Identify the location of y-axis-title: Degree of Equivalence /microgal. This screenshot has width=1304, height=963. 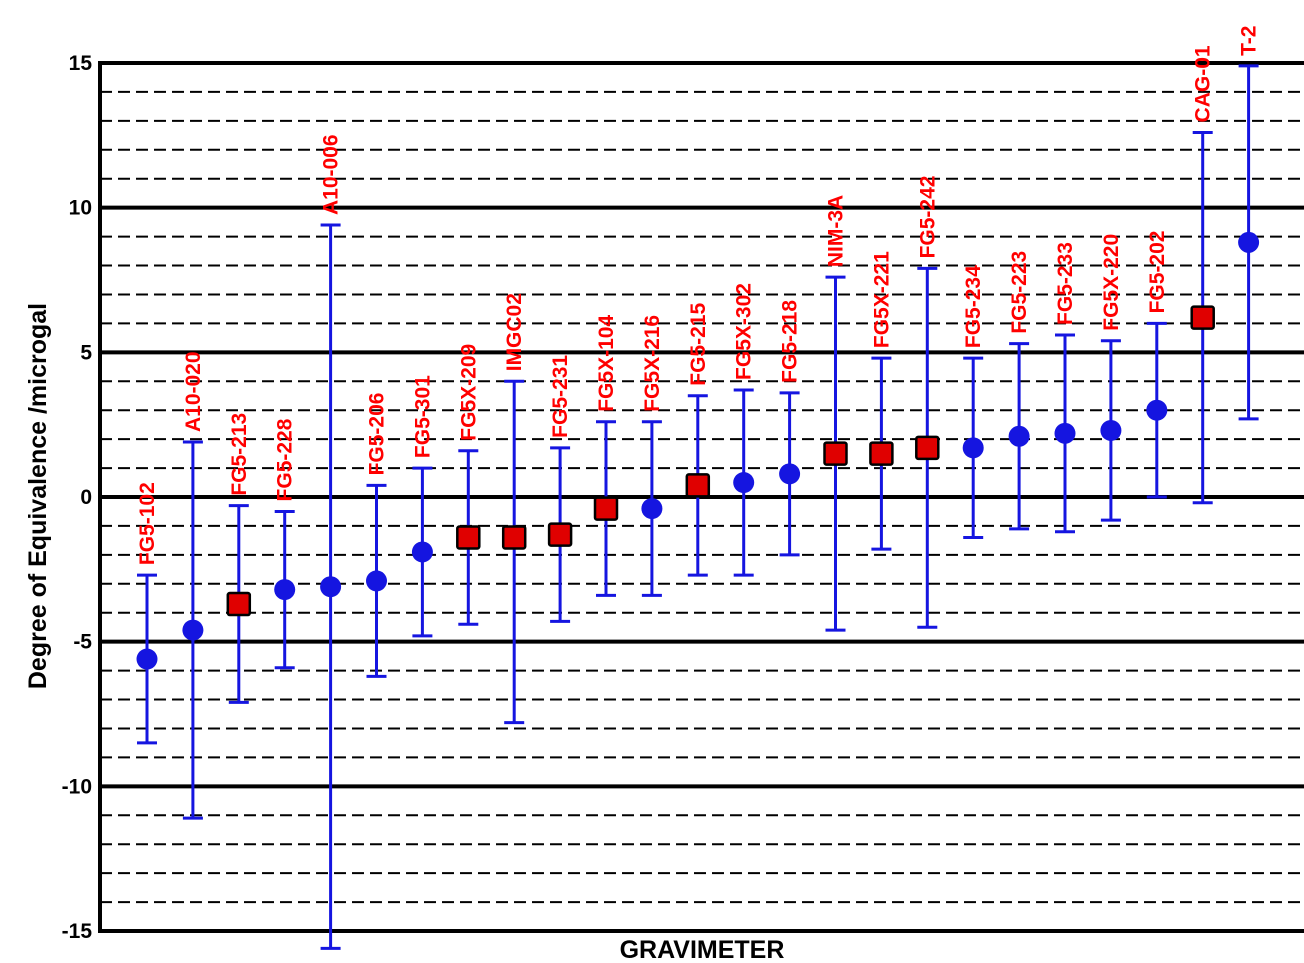
(38, 496).